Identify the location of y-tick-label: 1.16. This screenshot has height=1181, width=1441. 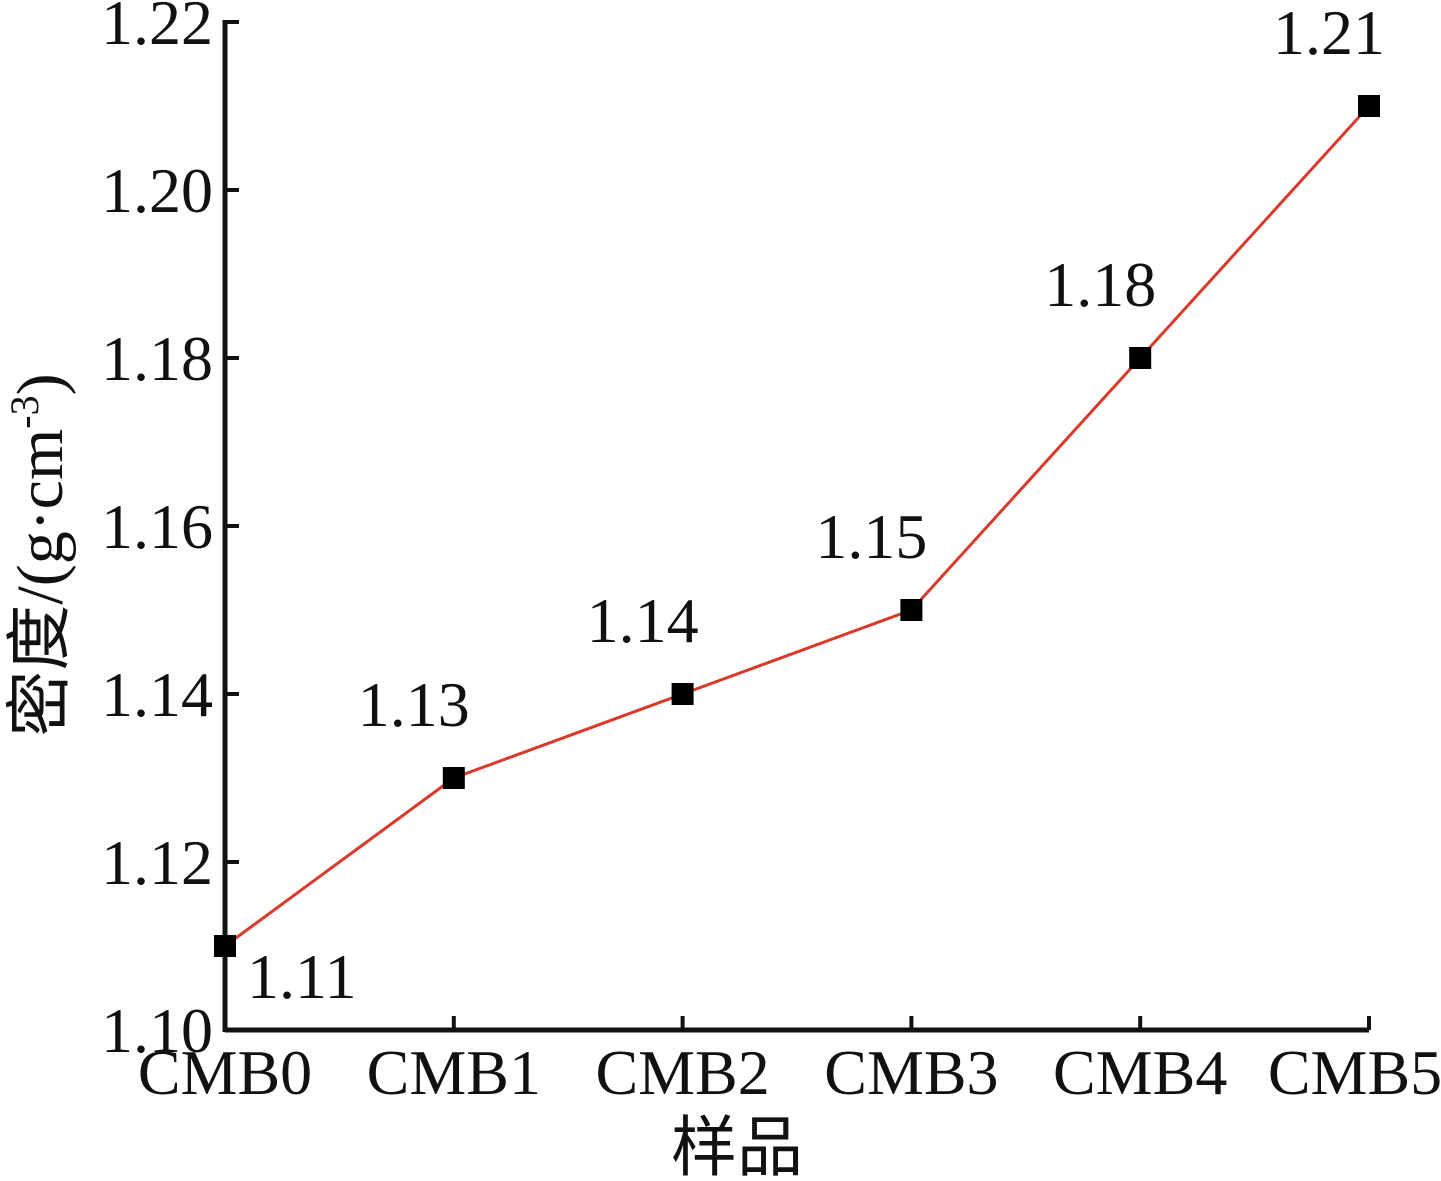
(157, 526).